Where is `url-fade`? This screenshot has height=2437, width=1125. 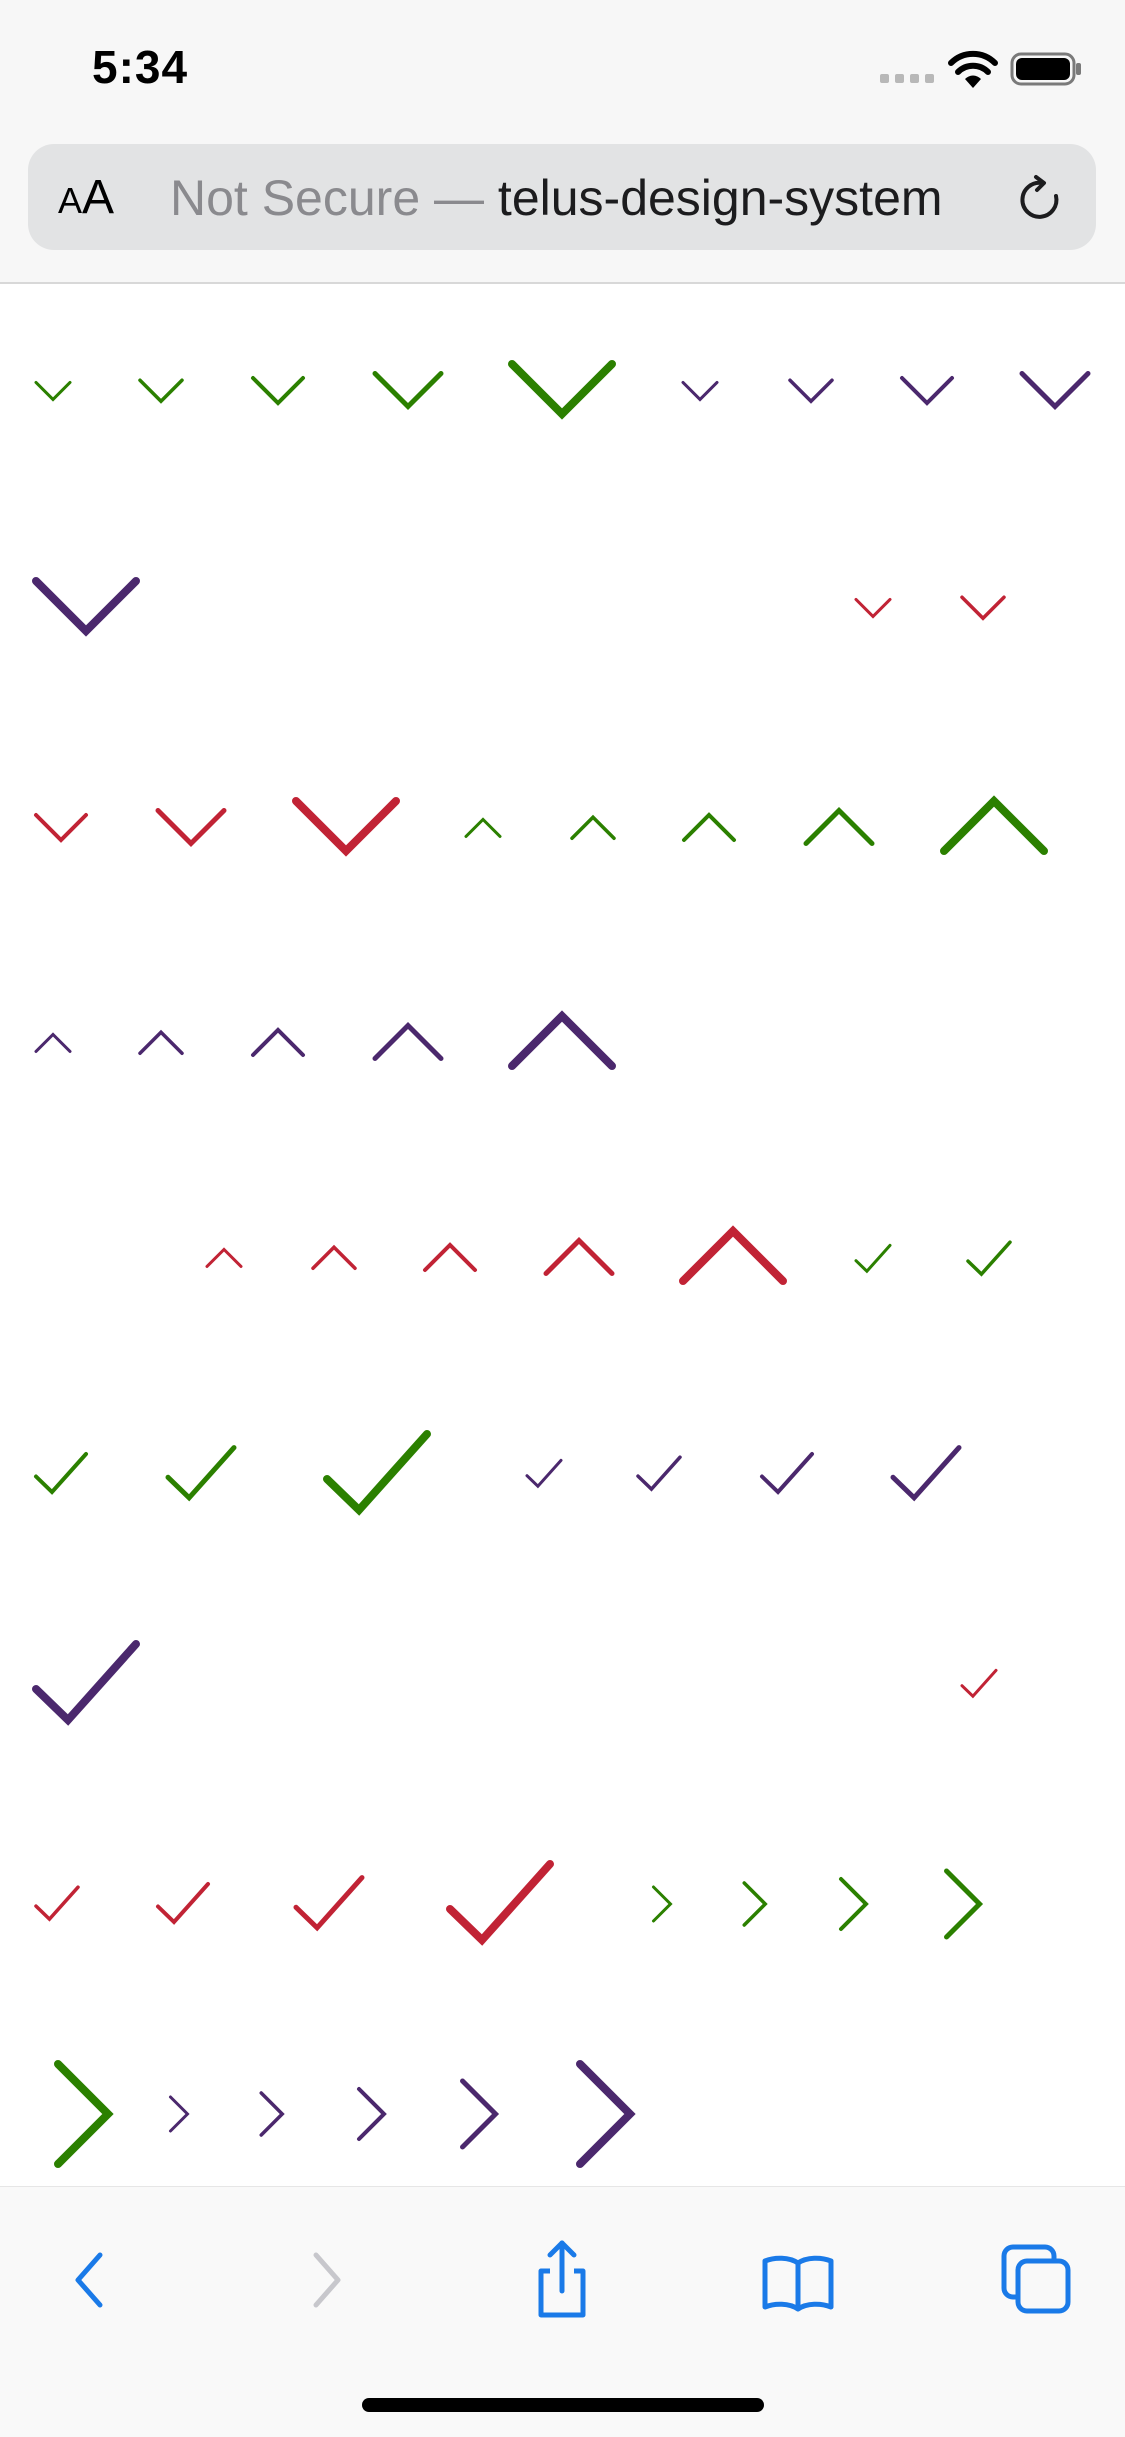
url-fade is located at coordinates (980, 198).